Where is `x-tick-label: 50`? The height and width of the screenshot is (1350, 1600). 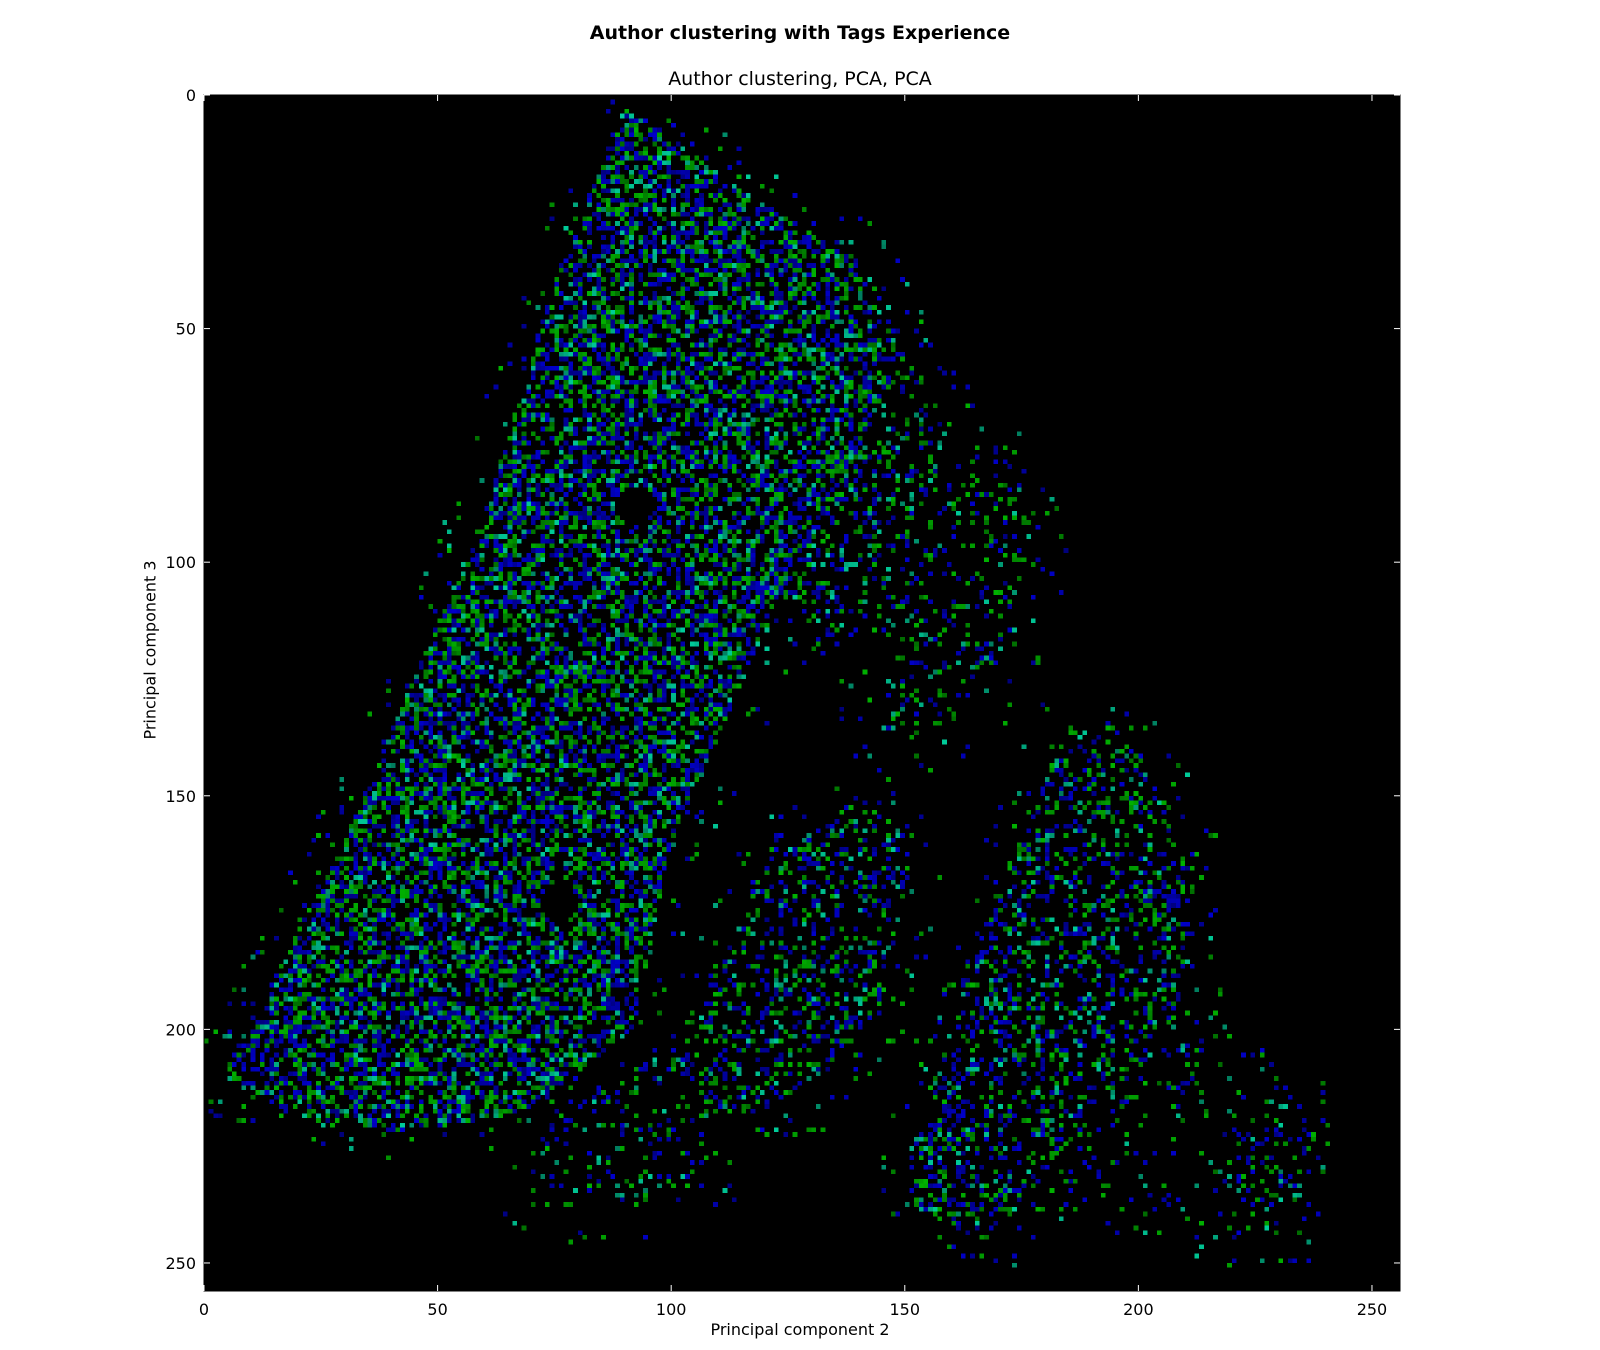
x-tick-label: 50 is located at coordinates (437, 1309).